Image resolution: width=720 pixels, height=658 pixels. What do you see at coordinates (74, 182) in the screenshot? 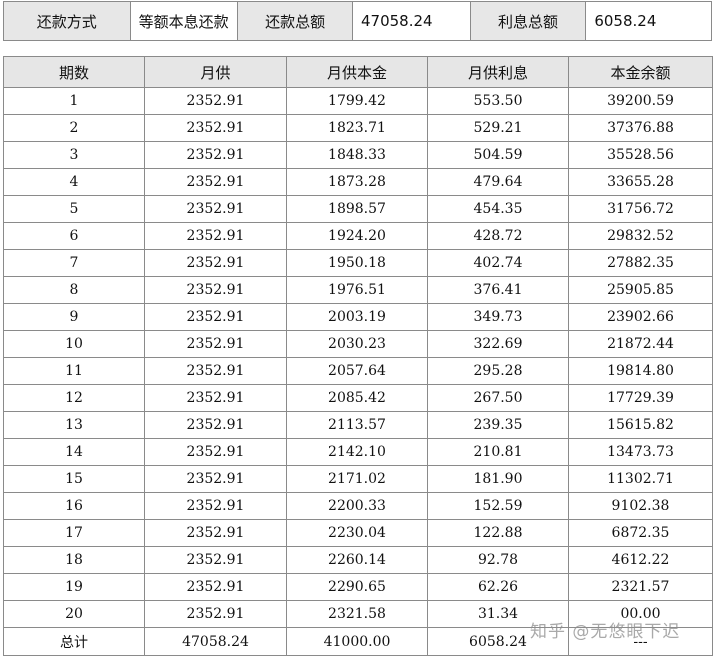
I see `cell-period: 4` at bounding box center [74, 182].